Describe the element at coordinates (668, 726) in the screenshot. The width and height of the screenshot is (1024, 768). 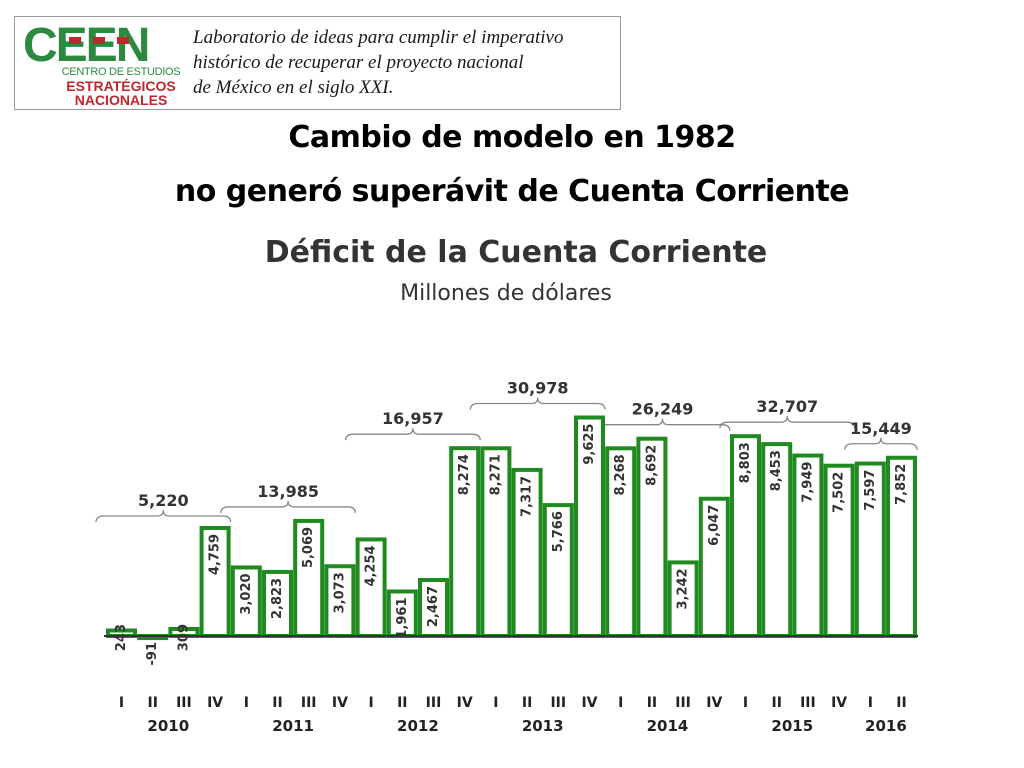
I see `year-tick-label: 2014` at that location.